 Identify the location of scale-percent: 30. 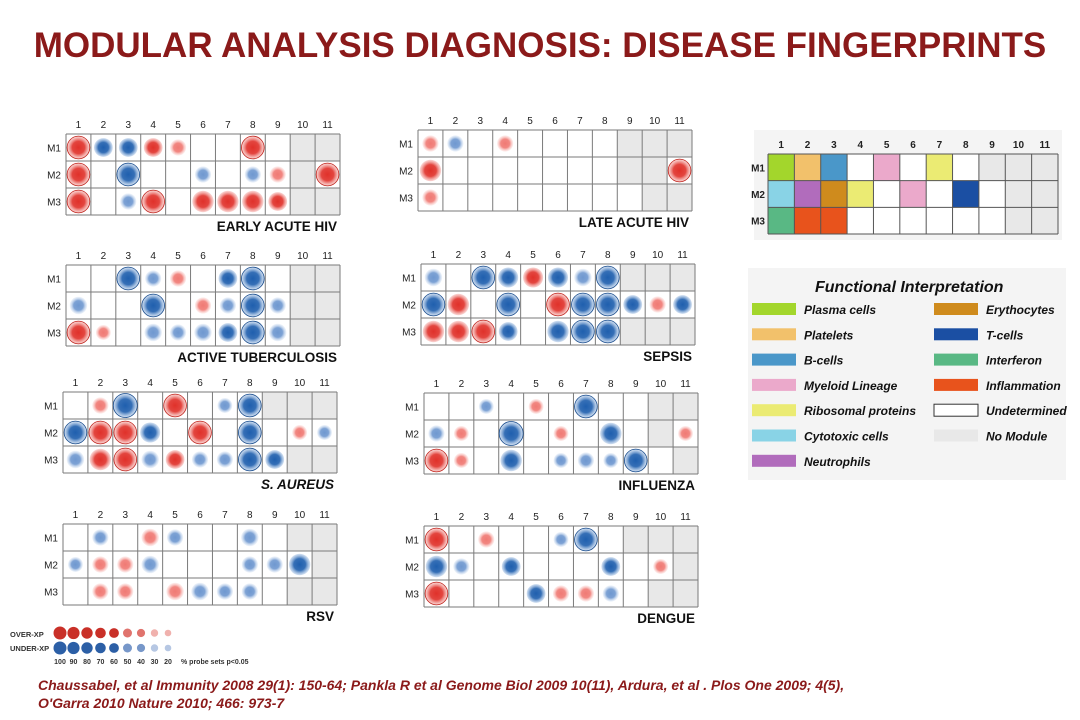
(155, 662).